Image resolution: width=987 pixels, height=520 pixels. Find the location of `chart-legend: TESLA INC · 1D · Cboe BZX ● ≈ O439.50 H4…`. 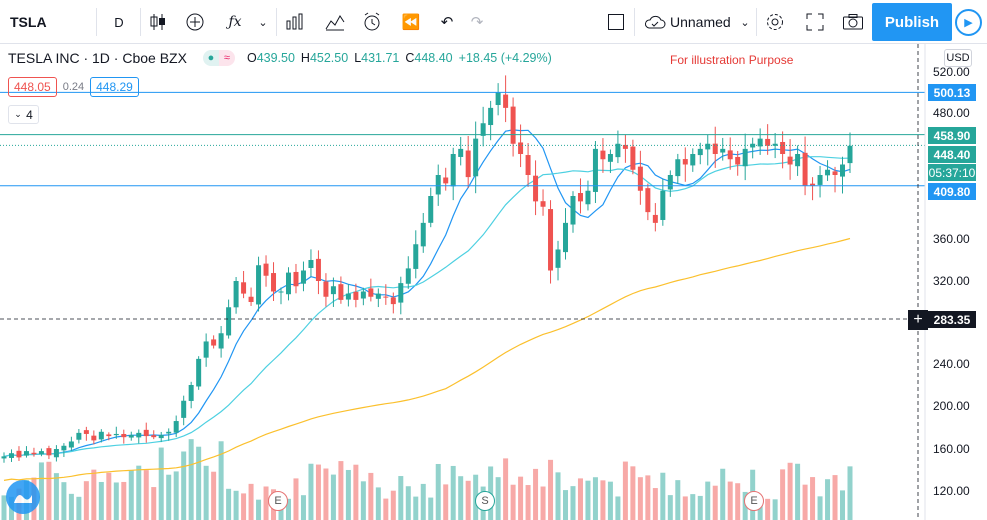

chart-legend: TESLA INC · 1D · Cboe BZX ● ≈ O439.50 H4… is located at coordinates (280, 58).